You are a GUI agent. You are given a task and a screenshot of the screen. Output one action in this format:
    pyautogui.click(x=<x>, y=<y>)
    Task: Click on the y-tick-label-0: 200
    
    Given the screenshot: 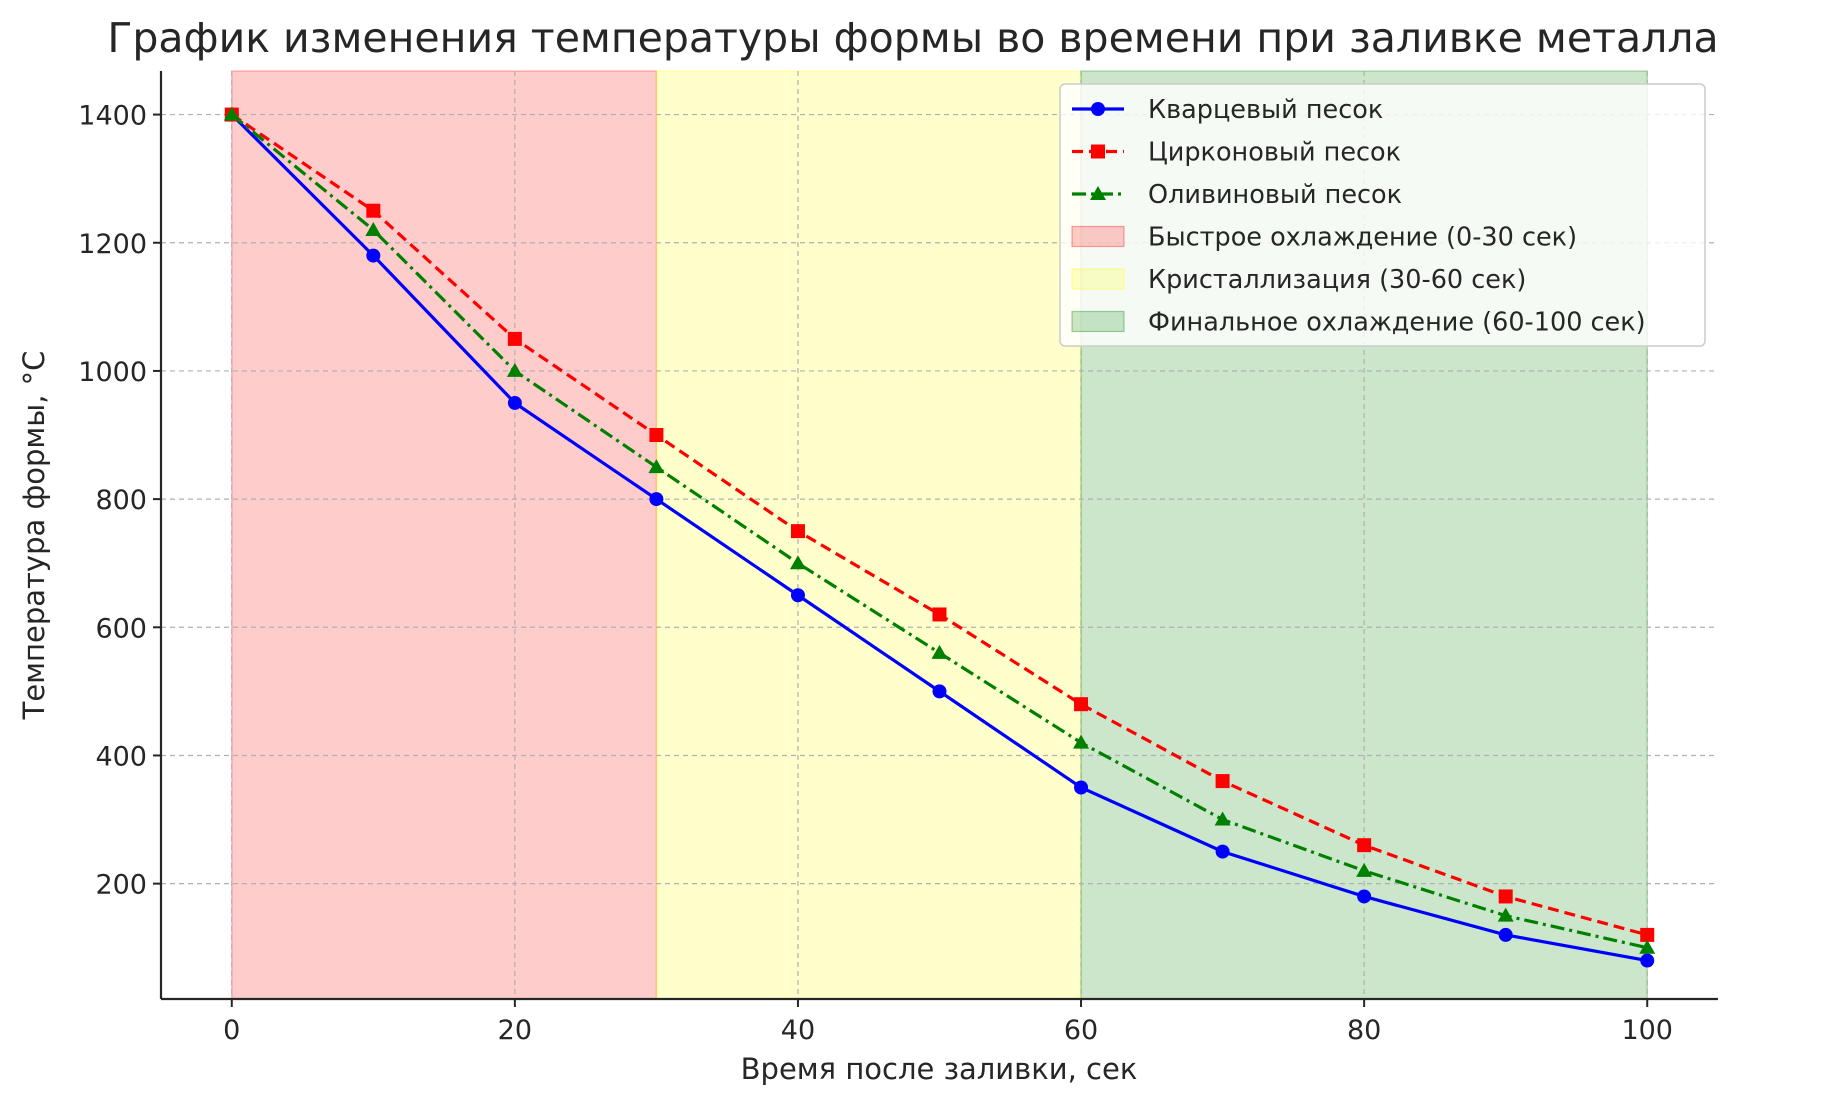 What is the action you would take?
    pyautogui.click(x=121, y=885)
    